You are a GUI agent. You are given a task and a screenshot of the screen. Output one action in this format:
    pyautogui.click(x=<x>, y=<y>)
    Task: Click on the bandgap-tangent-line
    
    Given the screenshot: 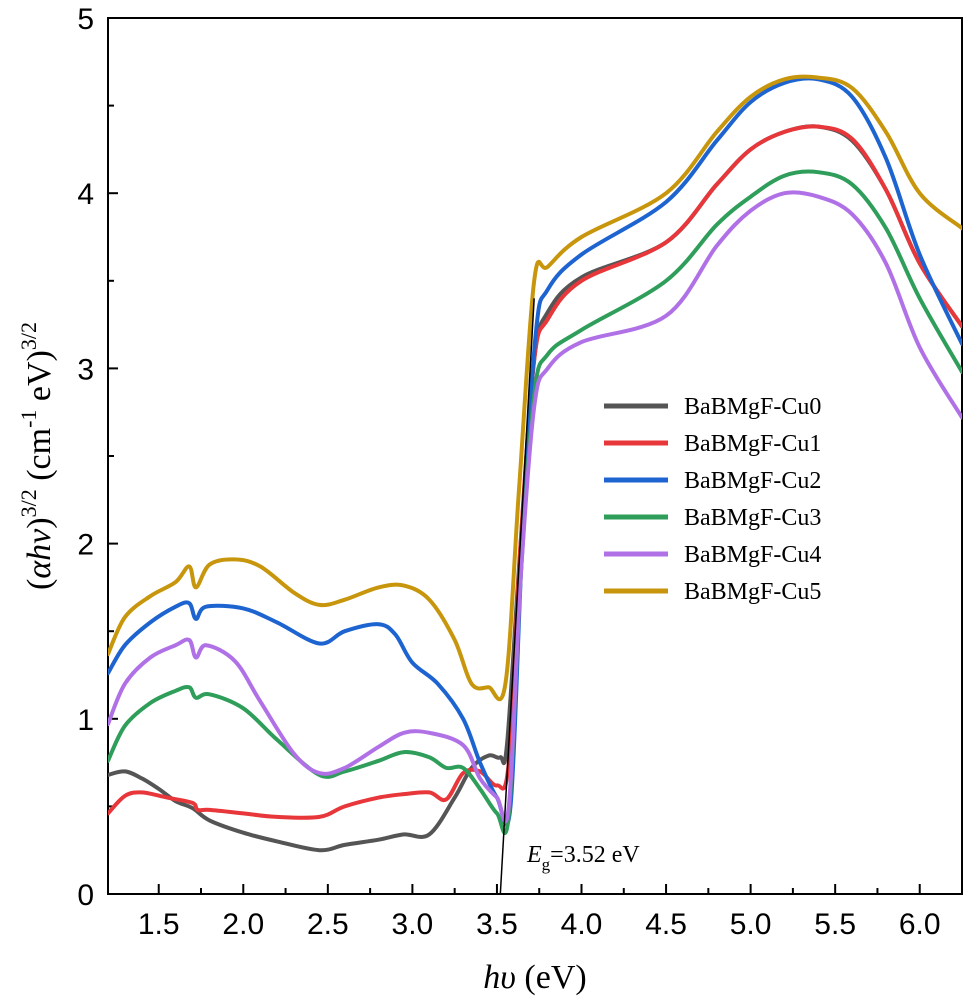 What is the action you would take?
    pyautogui.click(x=517, y=596)
    